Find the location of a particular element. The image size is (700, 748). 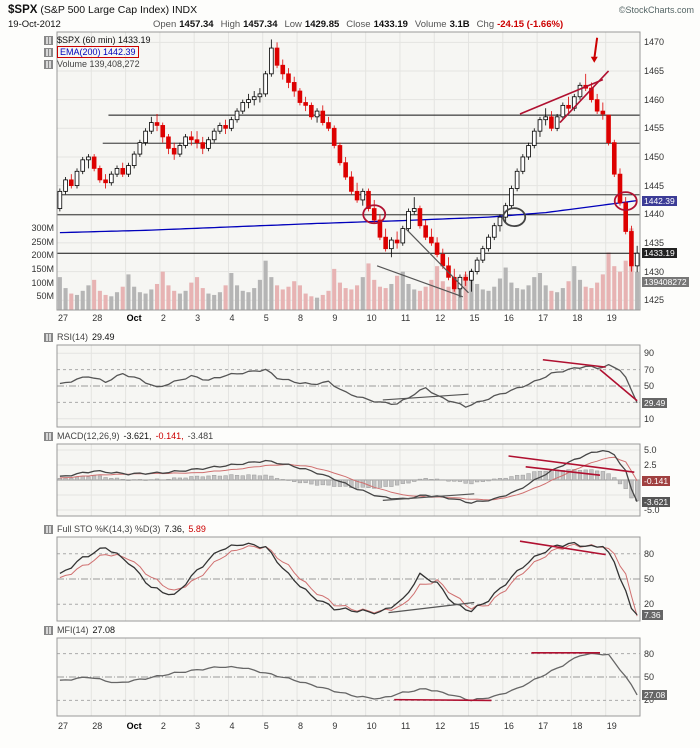

quote-value: 3.1B is located at coordinates (459, 24).